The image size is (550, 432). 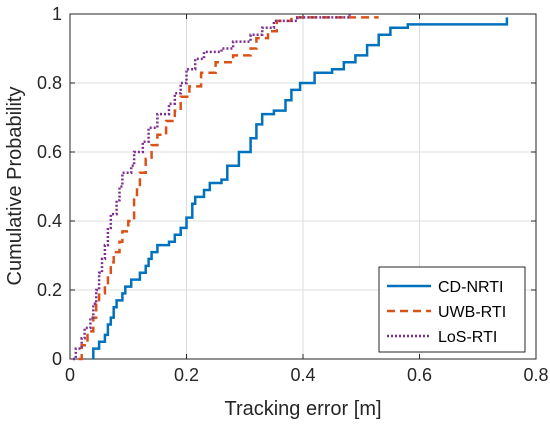 What do you see at coordinates (15, 186) in the screenshot?
I see `y-axis-label: Cumulative Probability` at bounding box center [15, 186].